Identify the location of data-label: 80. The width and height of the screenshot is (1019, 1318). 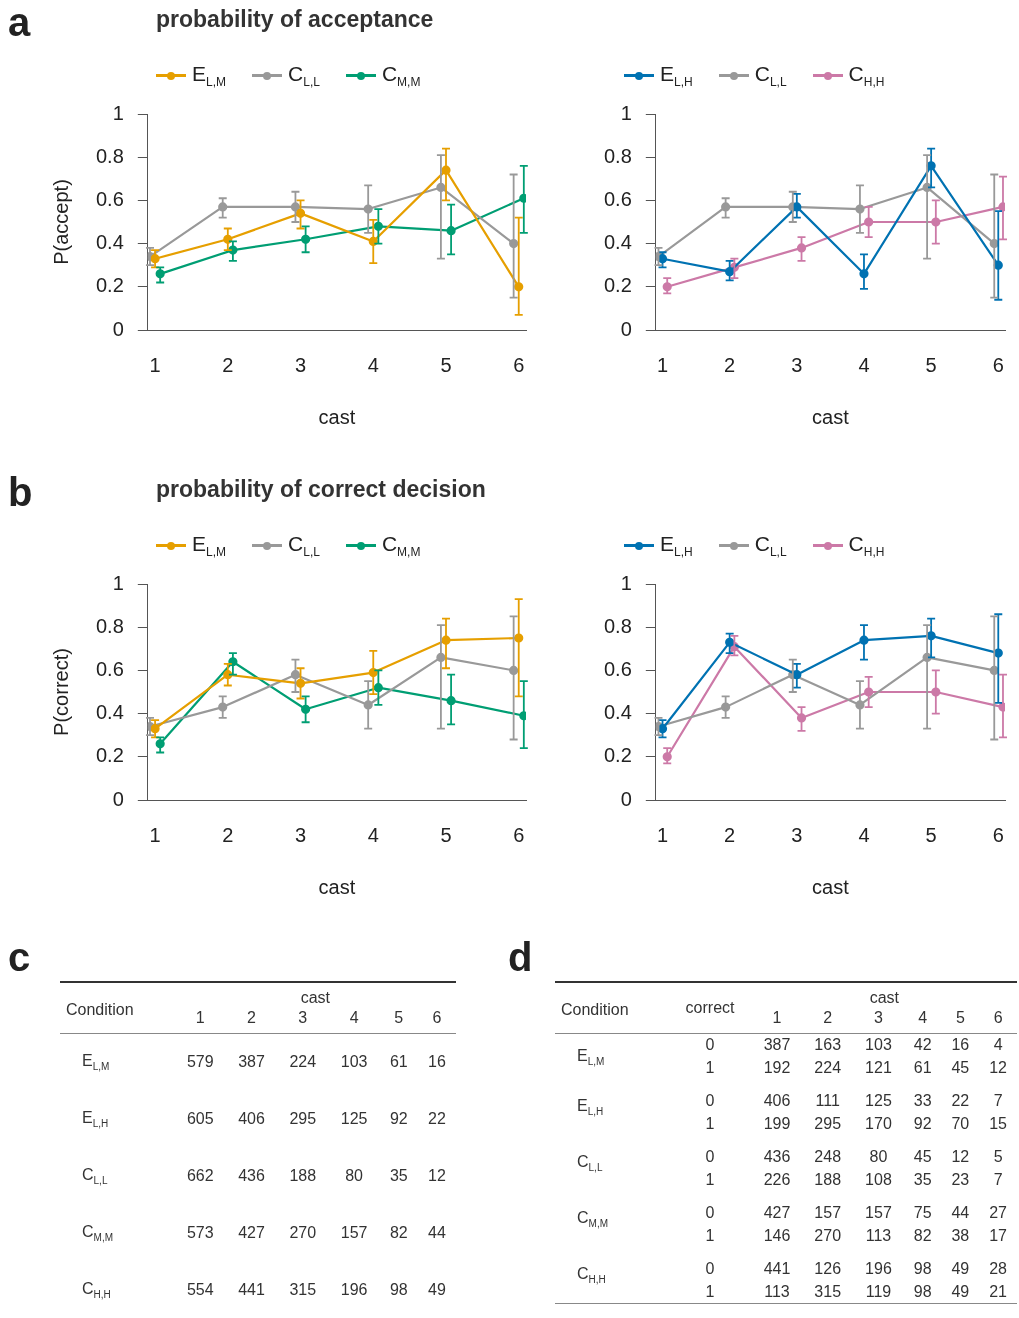
(354, 1176).